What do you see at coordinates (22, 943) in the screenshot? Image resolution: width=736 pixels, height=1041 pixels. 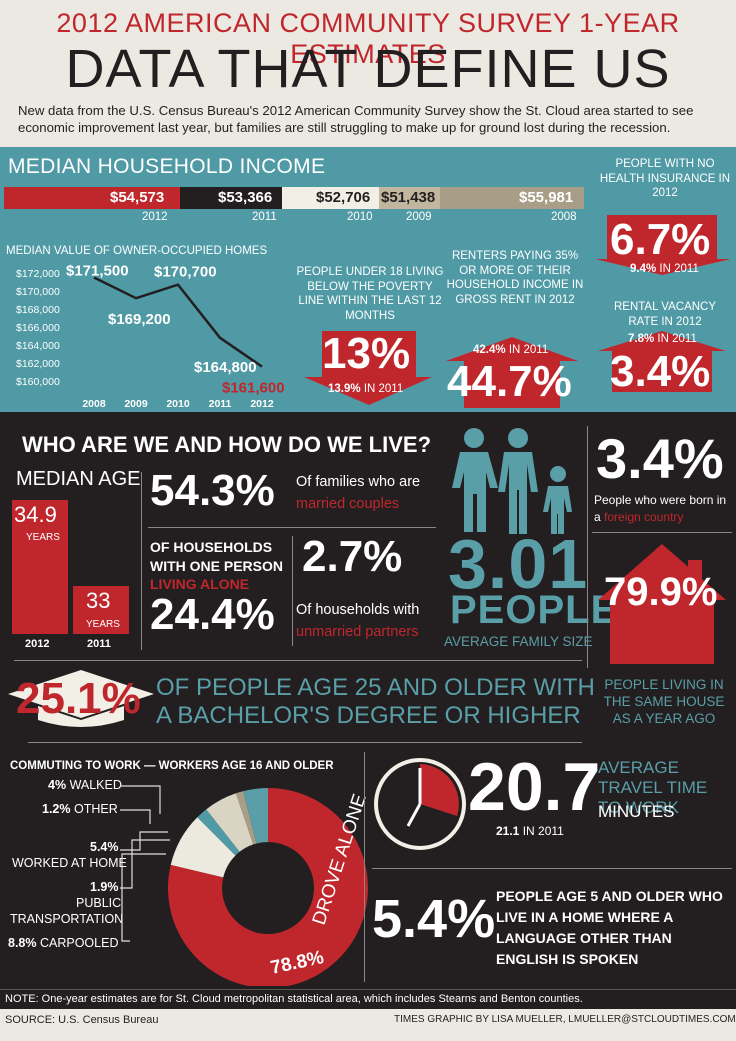 I see `carpool-value: 8.8%` at bounding box center [22, 943].